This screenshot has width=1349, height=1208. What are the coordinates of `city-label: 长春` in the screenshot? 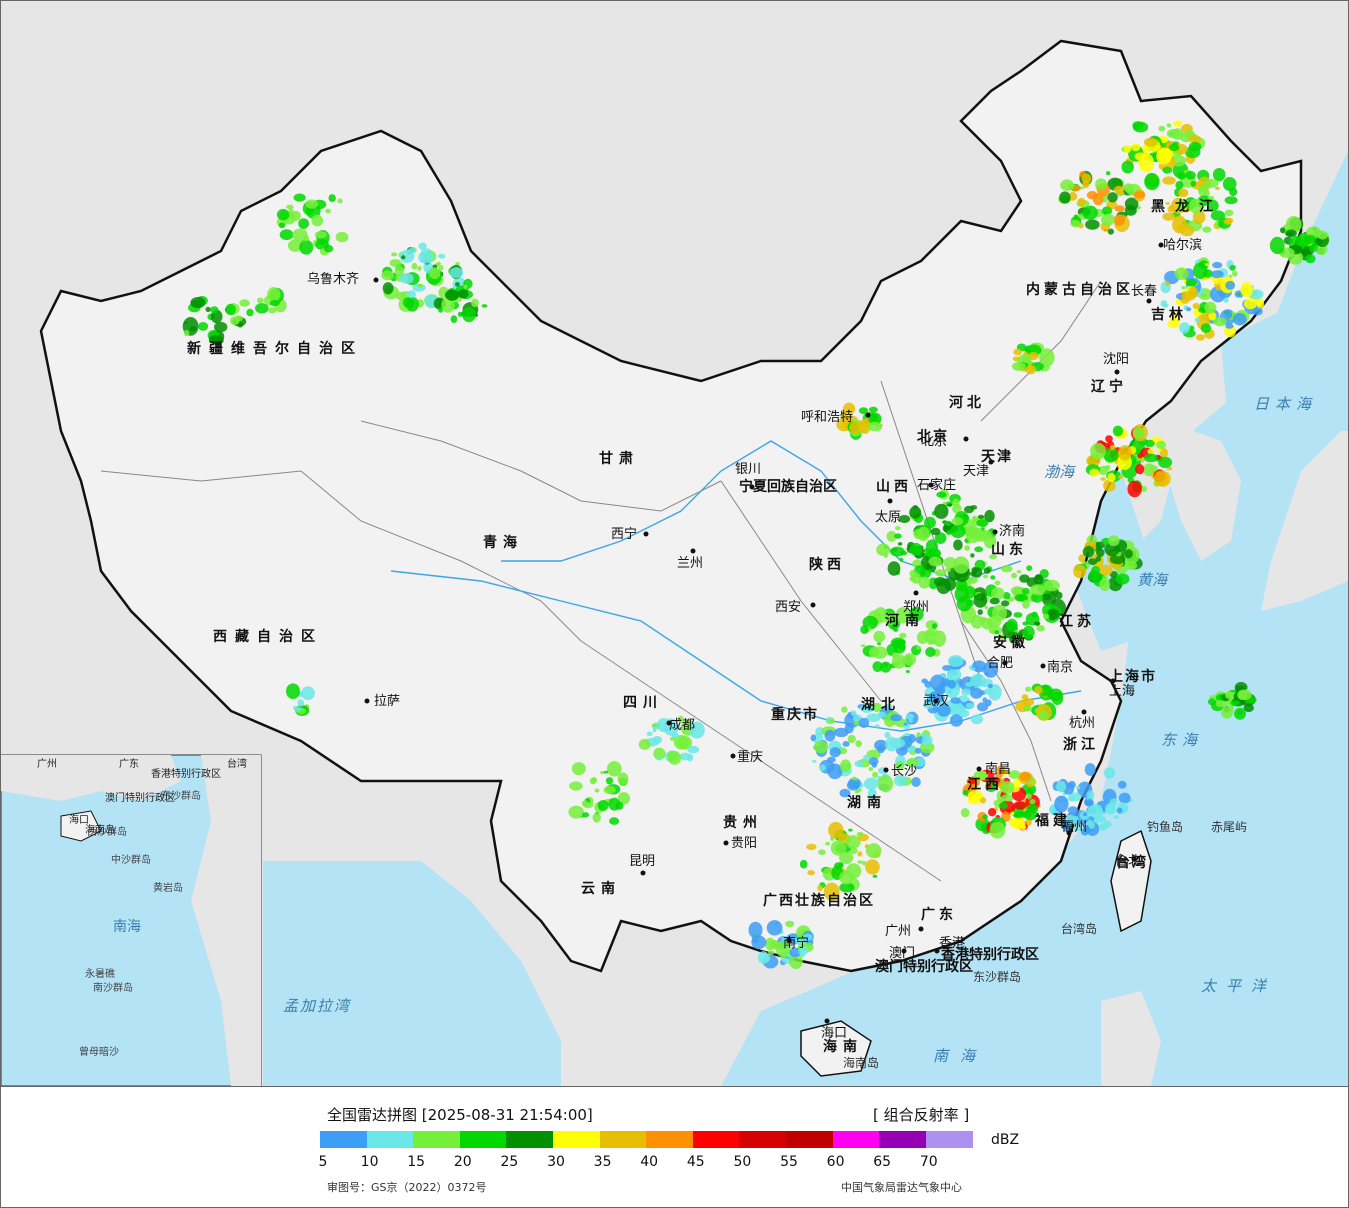 It's located at (1144, 291).